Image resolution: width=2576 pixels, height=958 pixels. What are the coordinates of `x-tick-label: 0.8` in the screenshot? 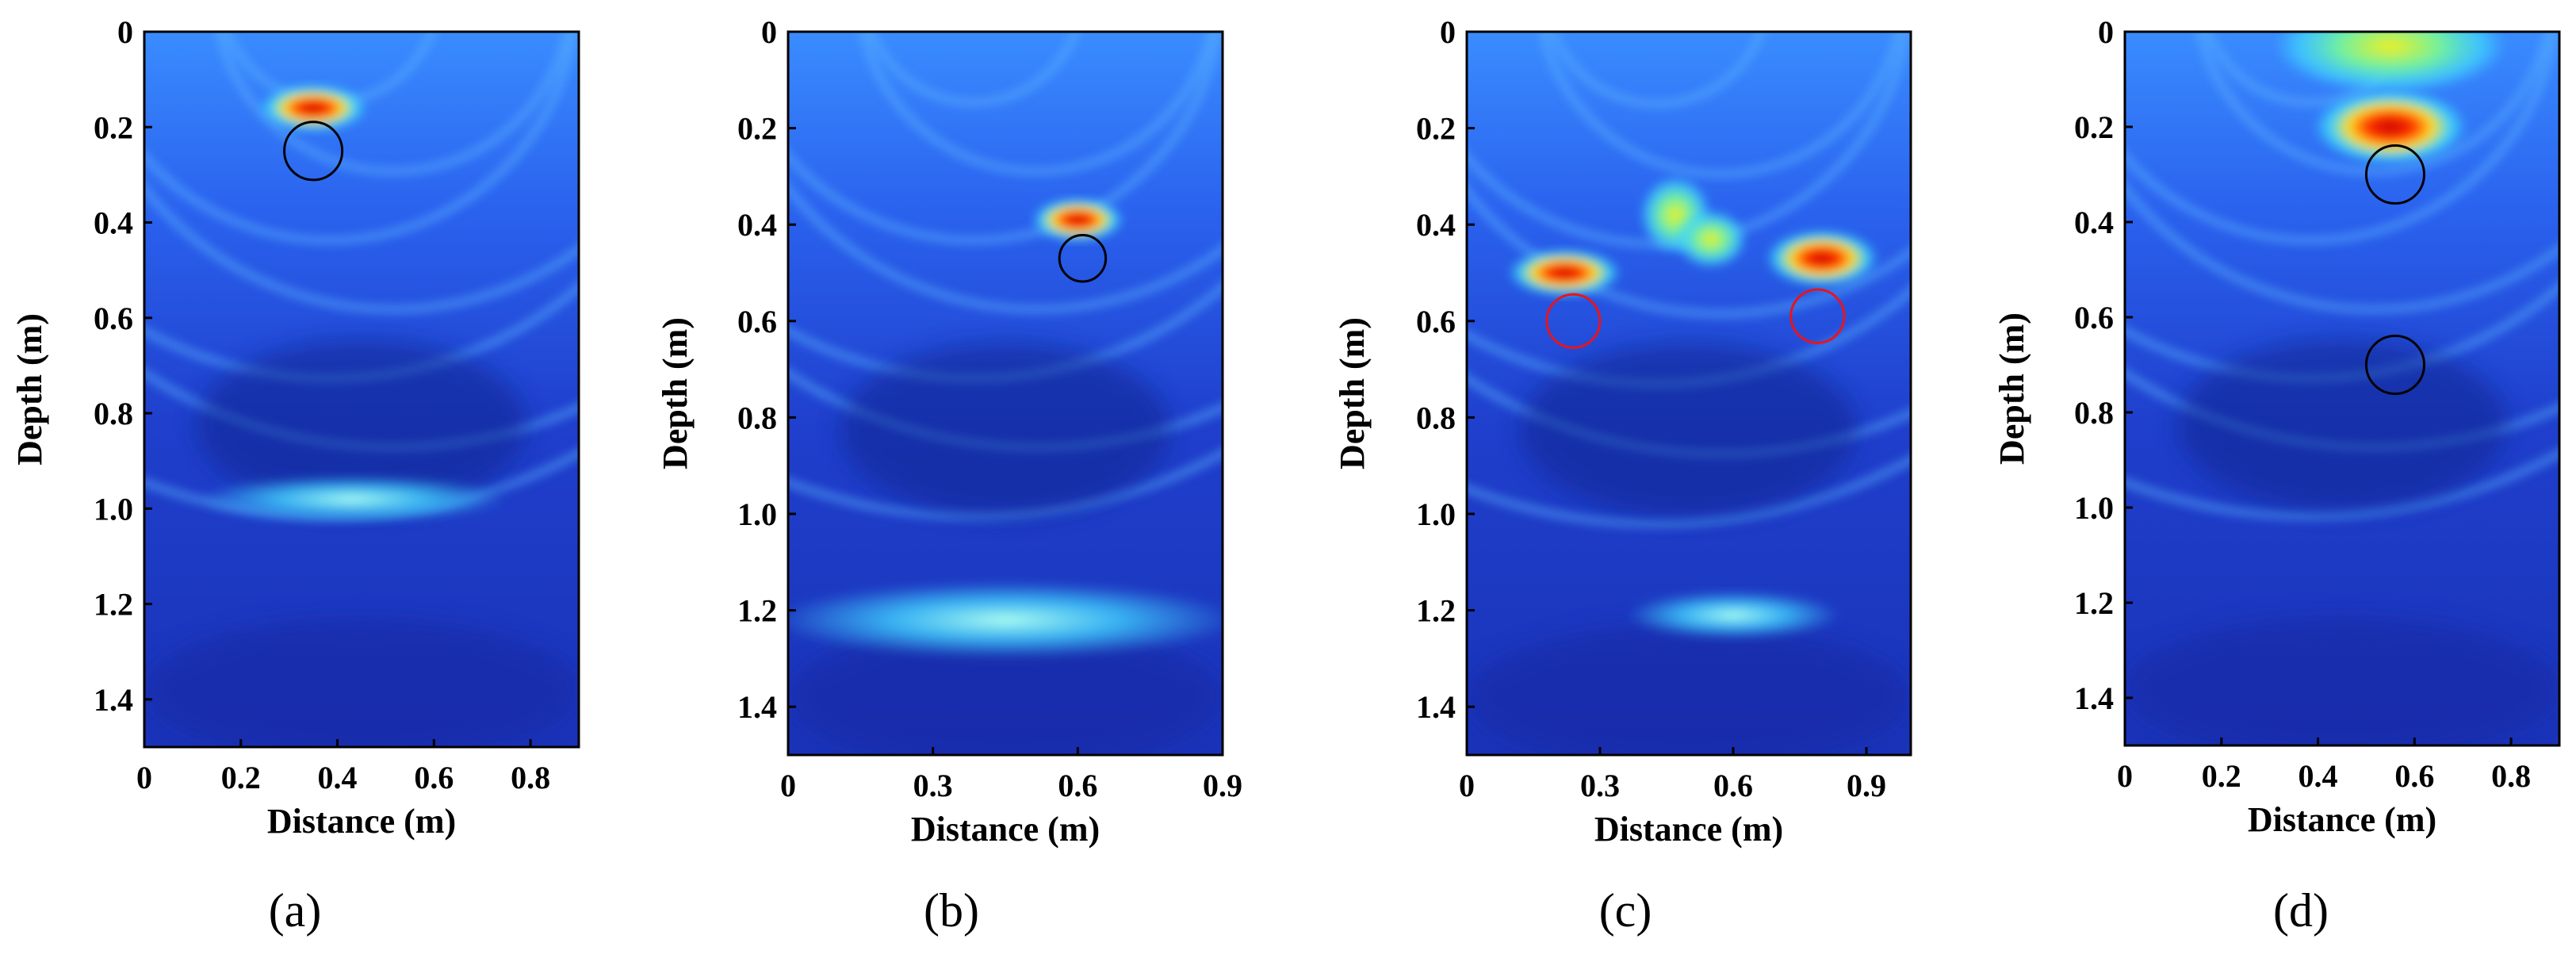 It's located at (530, 777).